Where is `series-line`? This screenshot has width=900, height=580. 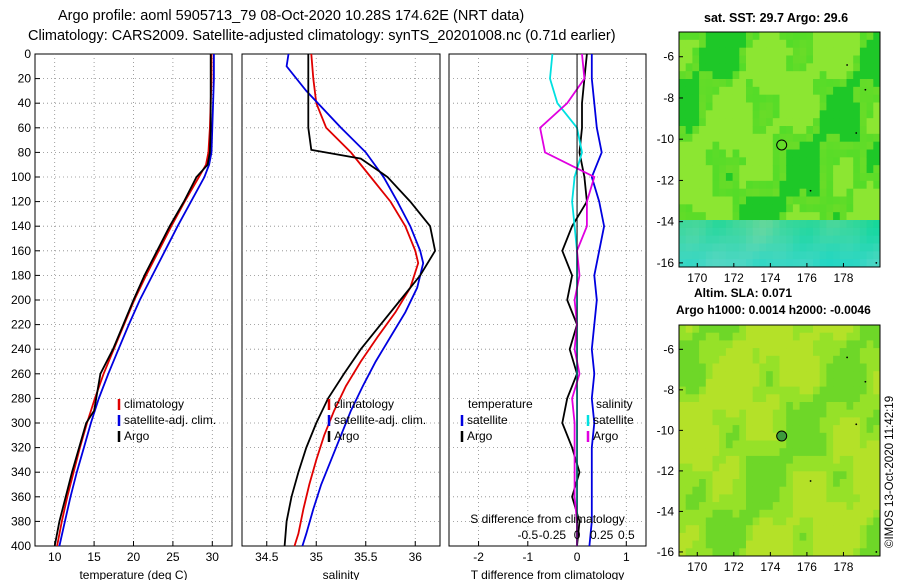
series-line is located at coordinates (356, 300).